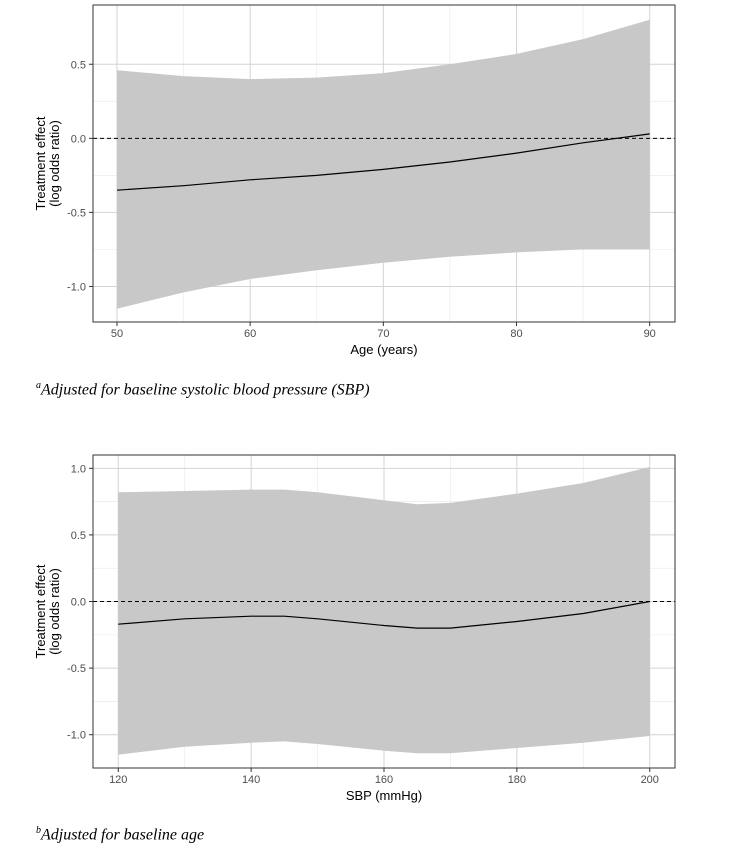 The image size is (730, 853). I want to click on caption-text: Adjusted for baseline age, so click(123, 835).